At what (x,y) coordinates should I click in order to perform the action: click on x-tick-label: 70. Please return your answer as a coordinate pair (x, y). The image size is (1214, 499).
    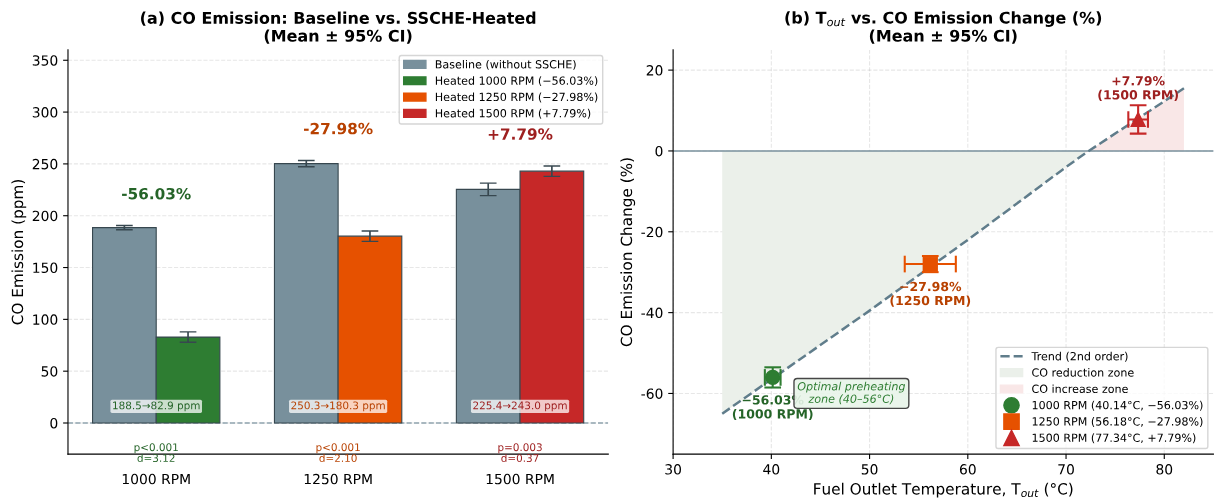
    Looking at the image, I should click on (1066, 469).